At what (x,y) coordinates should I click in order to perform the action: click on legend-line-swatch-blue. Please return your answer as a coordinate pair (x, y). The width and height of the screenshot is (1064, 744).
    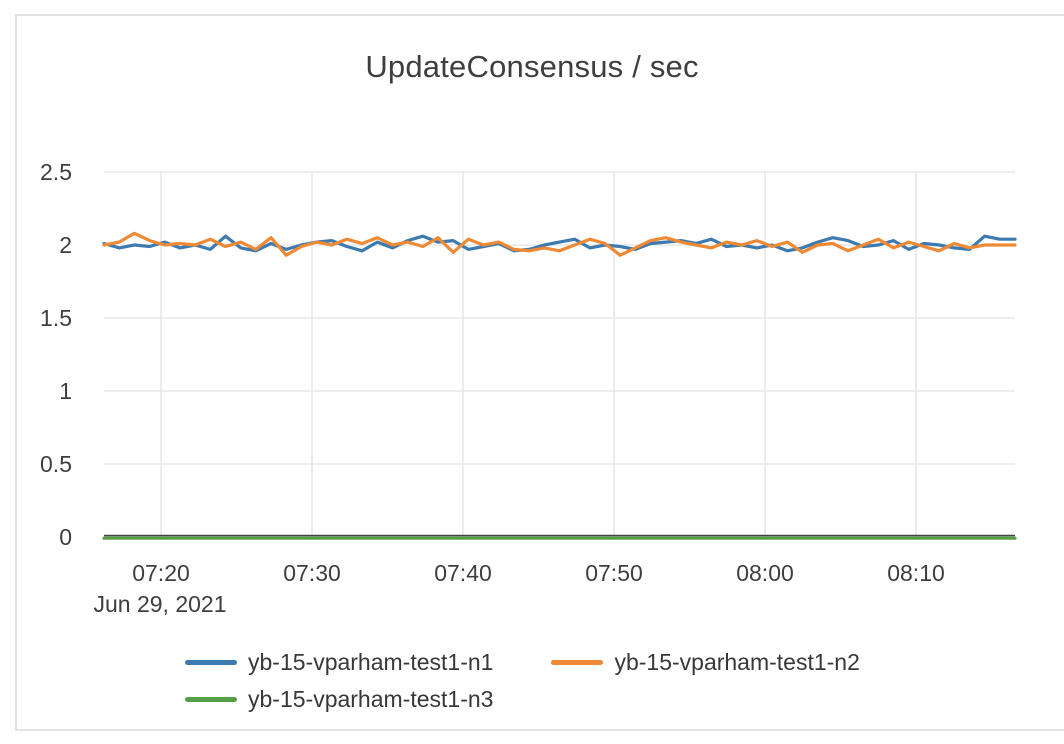
    Looking at the image, I should click on (211, 662).